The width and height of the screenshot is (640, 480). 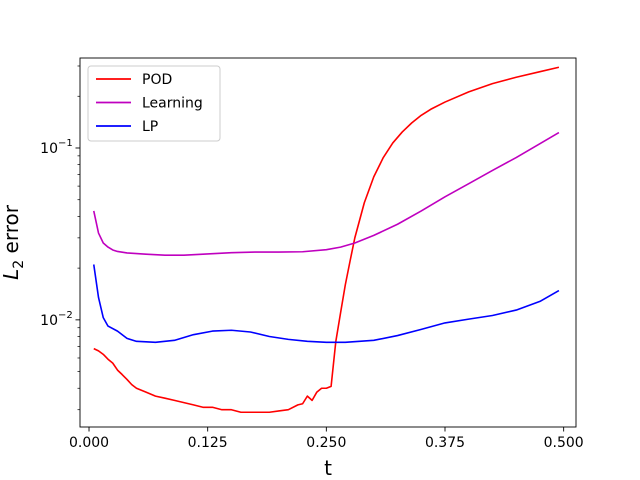 What do you see at coordinates (11, 274) in the screenshot?
I see `y-axis-label-base: L` at bounding box center [11, 274].